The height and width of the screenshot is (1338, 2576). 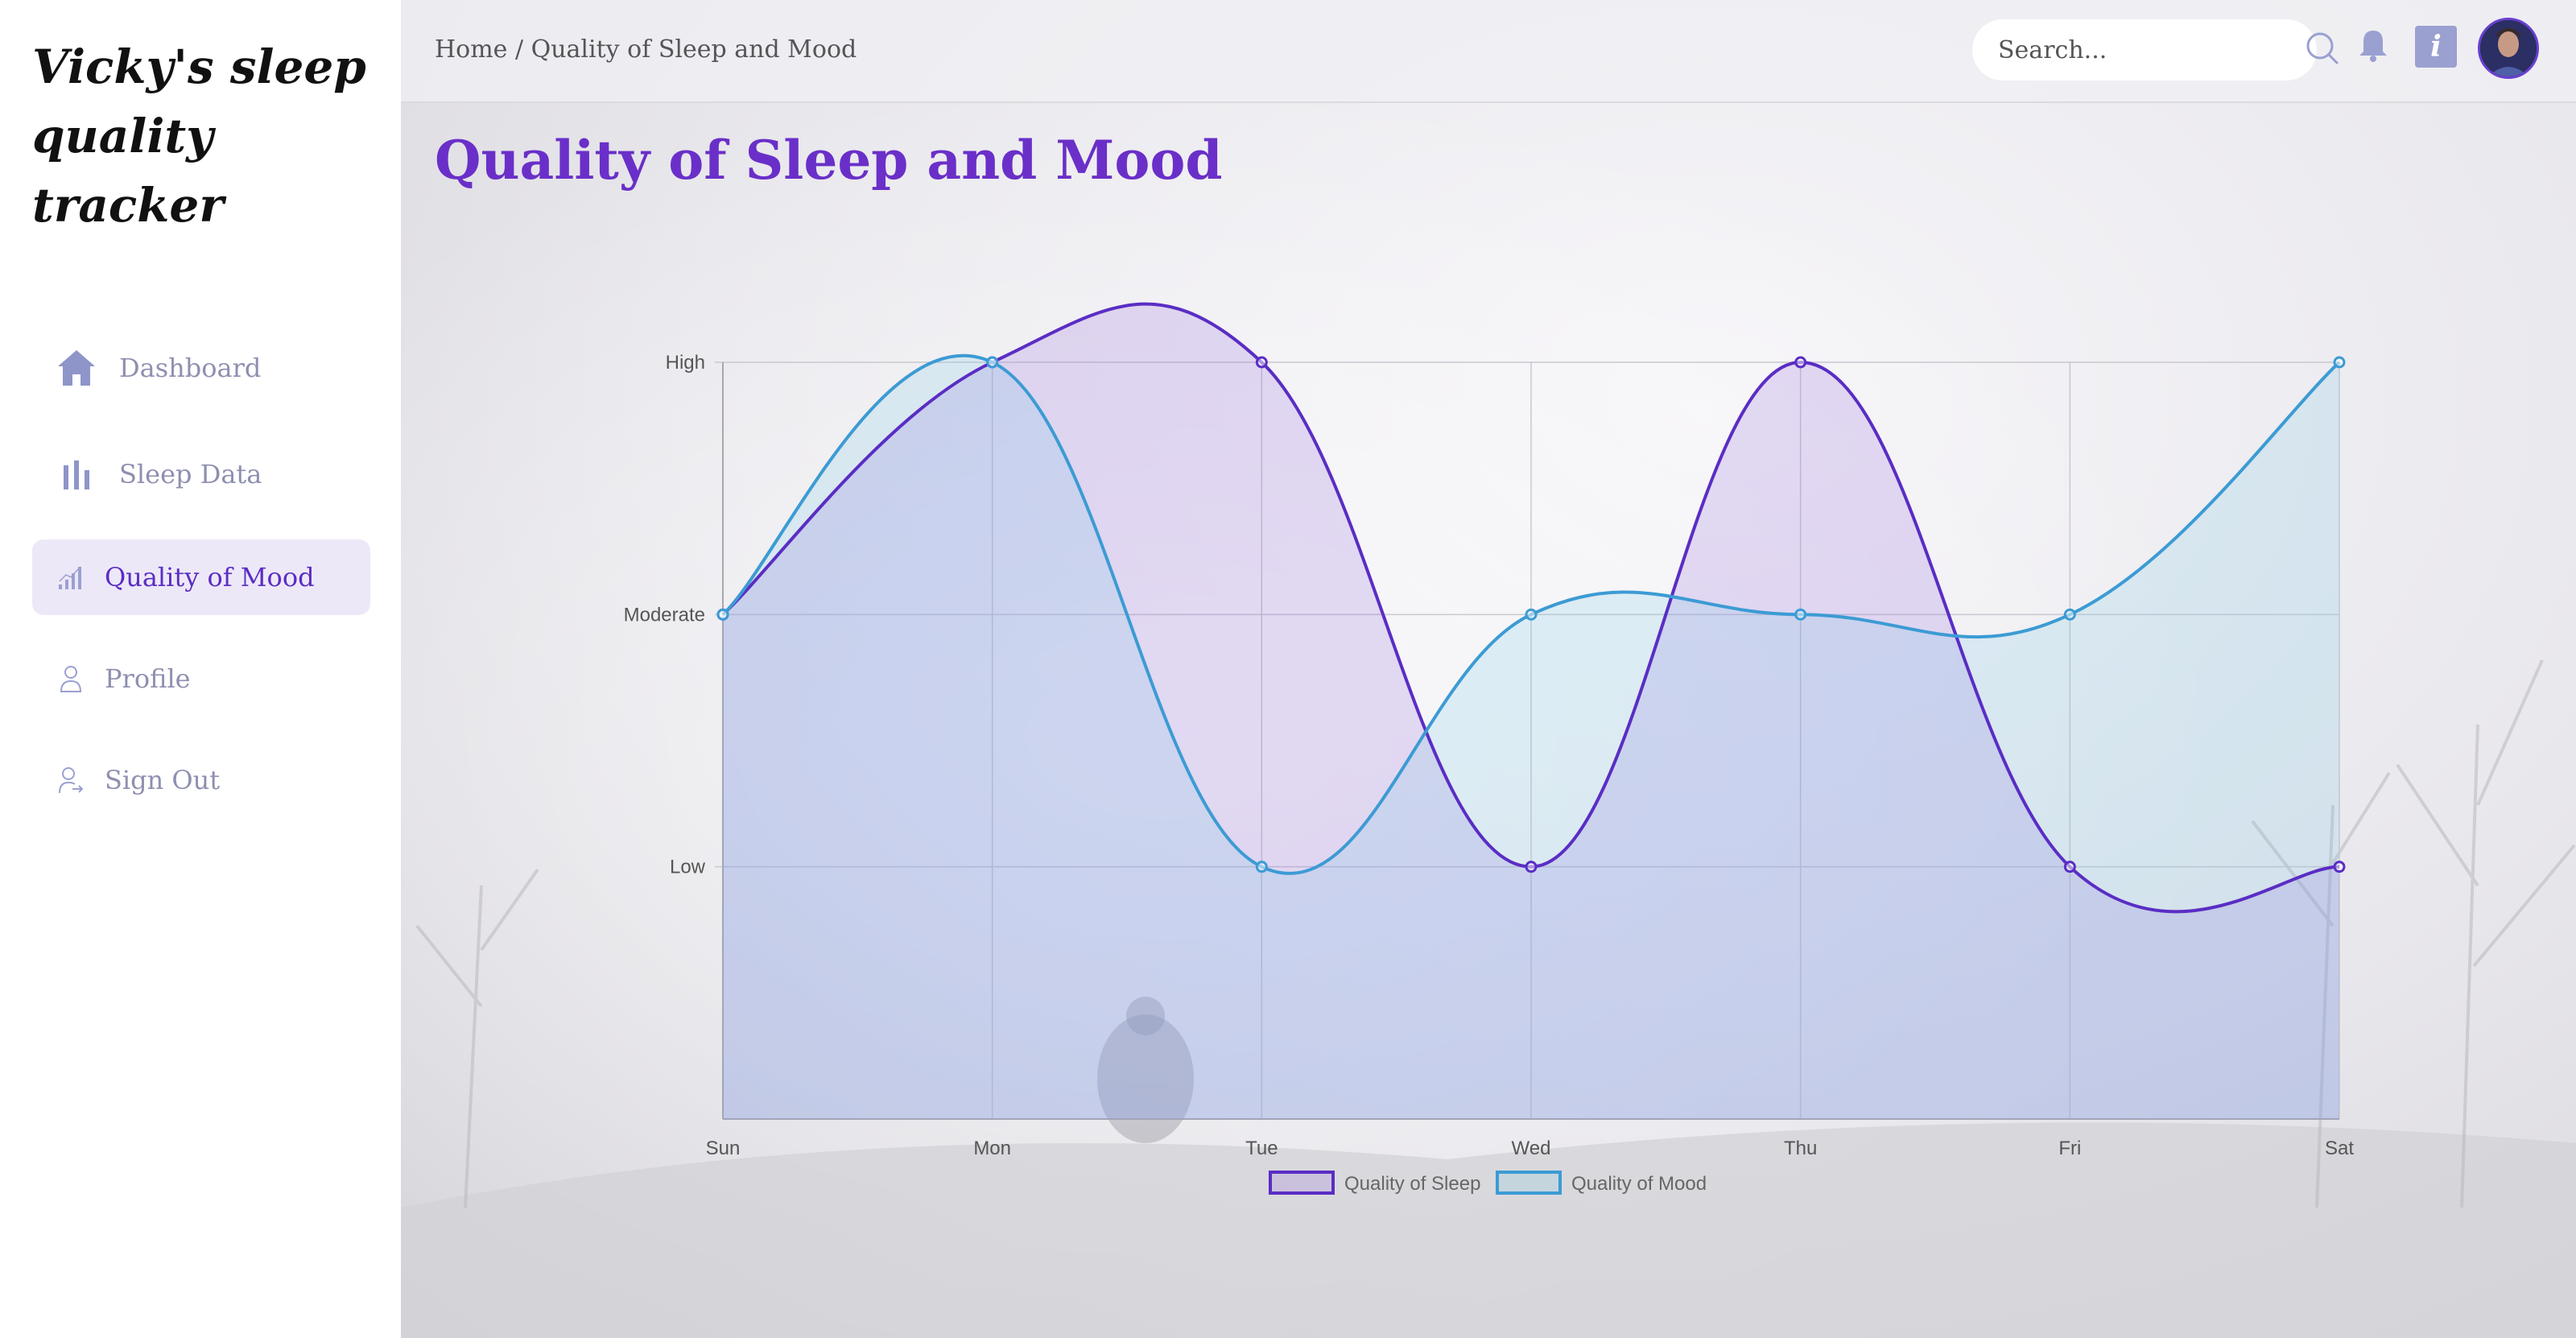 What do you see at coordinates (210, 577) in the screenshot?
I see `sidebar-item-label: Quality of Mood` at bounding box center [210, 577].